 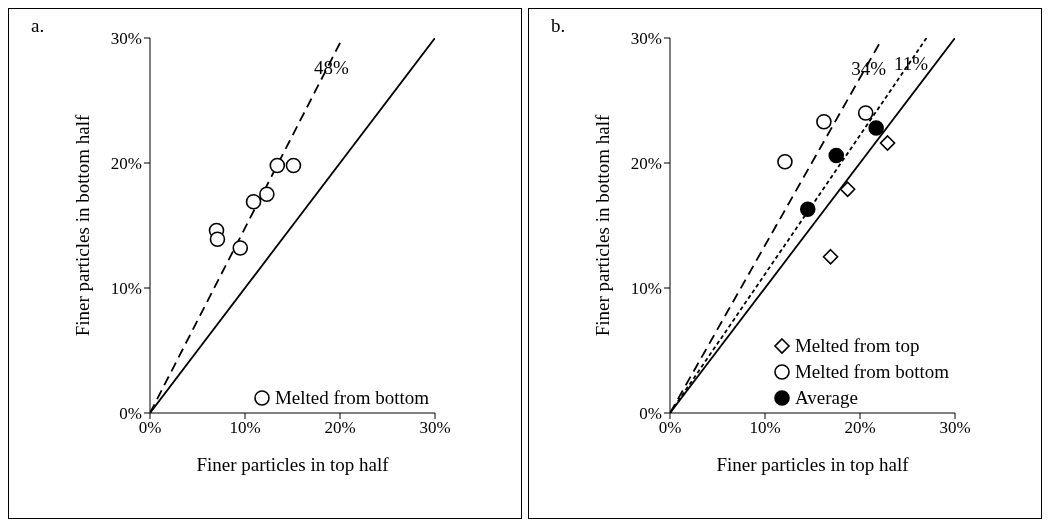 I want to click on legend-label: Average, so click(x=826, y=398).